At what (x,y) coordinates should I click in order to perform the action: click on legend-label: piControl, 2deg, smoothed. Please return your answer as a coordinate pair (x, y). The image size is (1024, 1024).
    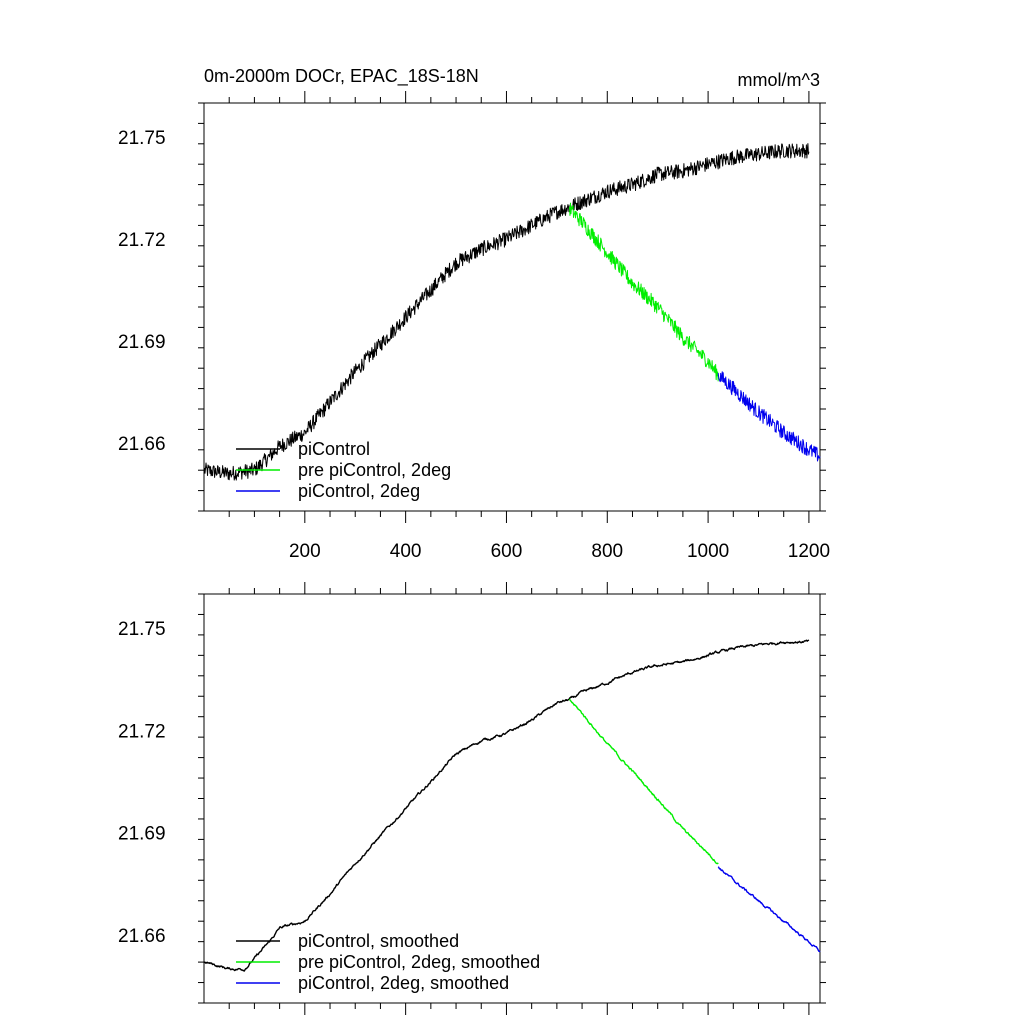
    Looking at the image, I should click on (403, 983).